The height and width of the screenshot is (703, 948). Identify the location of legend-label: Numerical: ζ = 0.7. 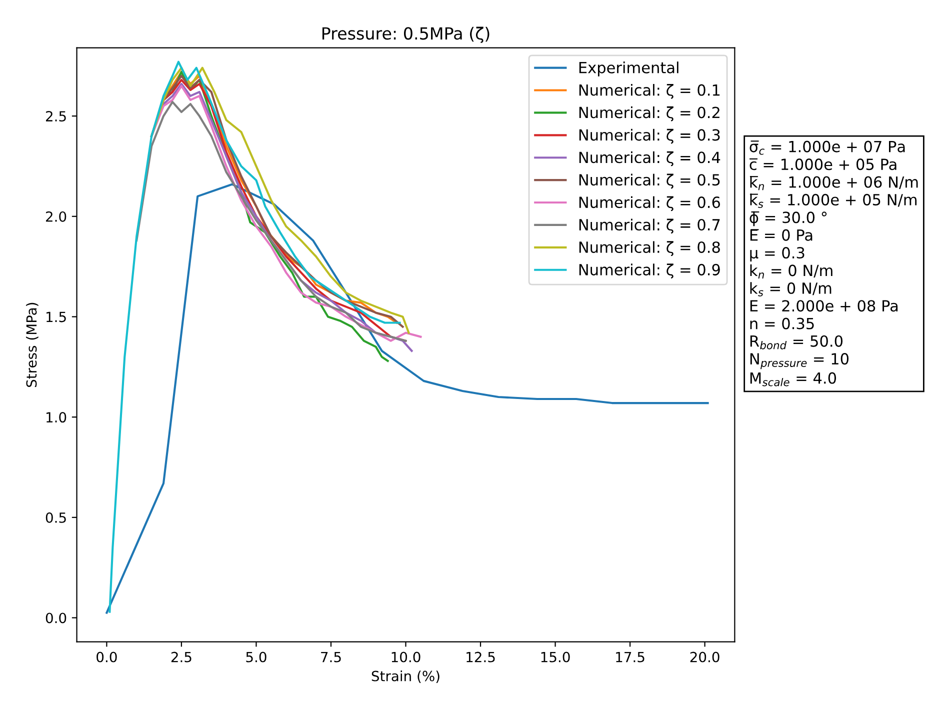
(649, 226).